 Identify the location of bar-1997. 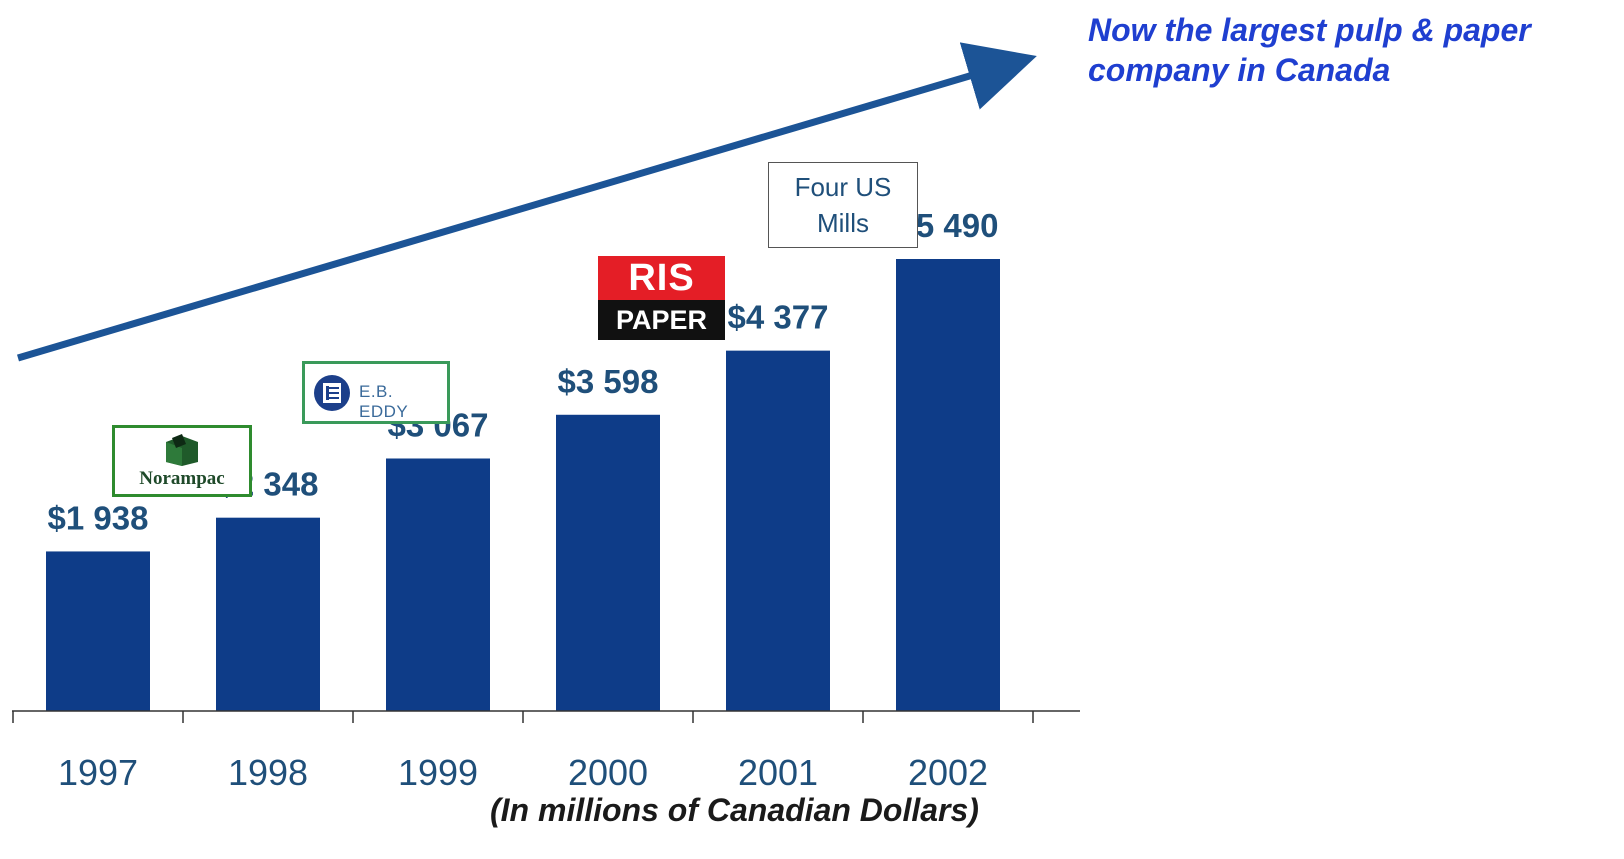
(98, 631).